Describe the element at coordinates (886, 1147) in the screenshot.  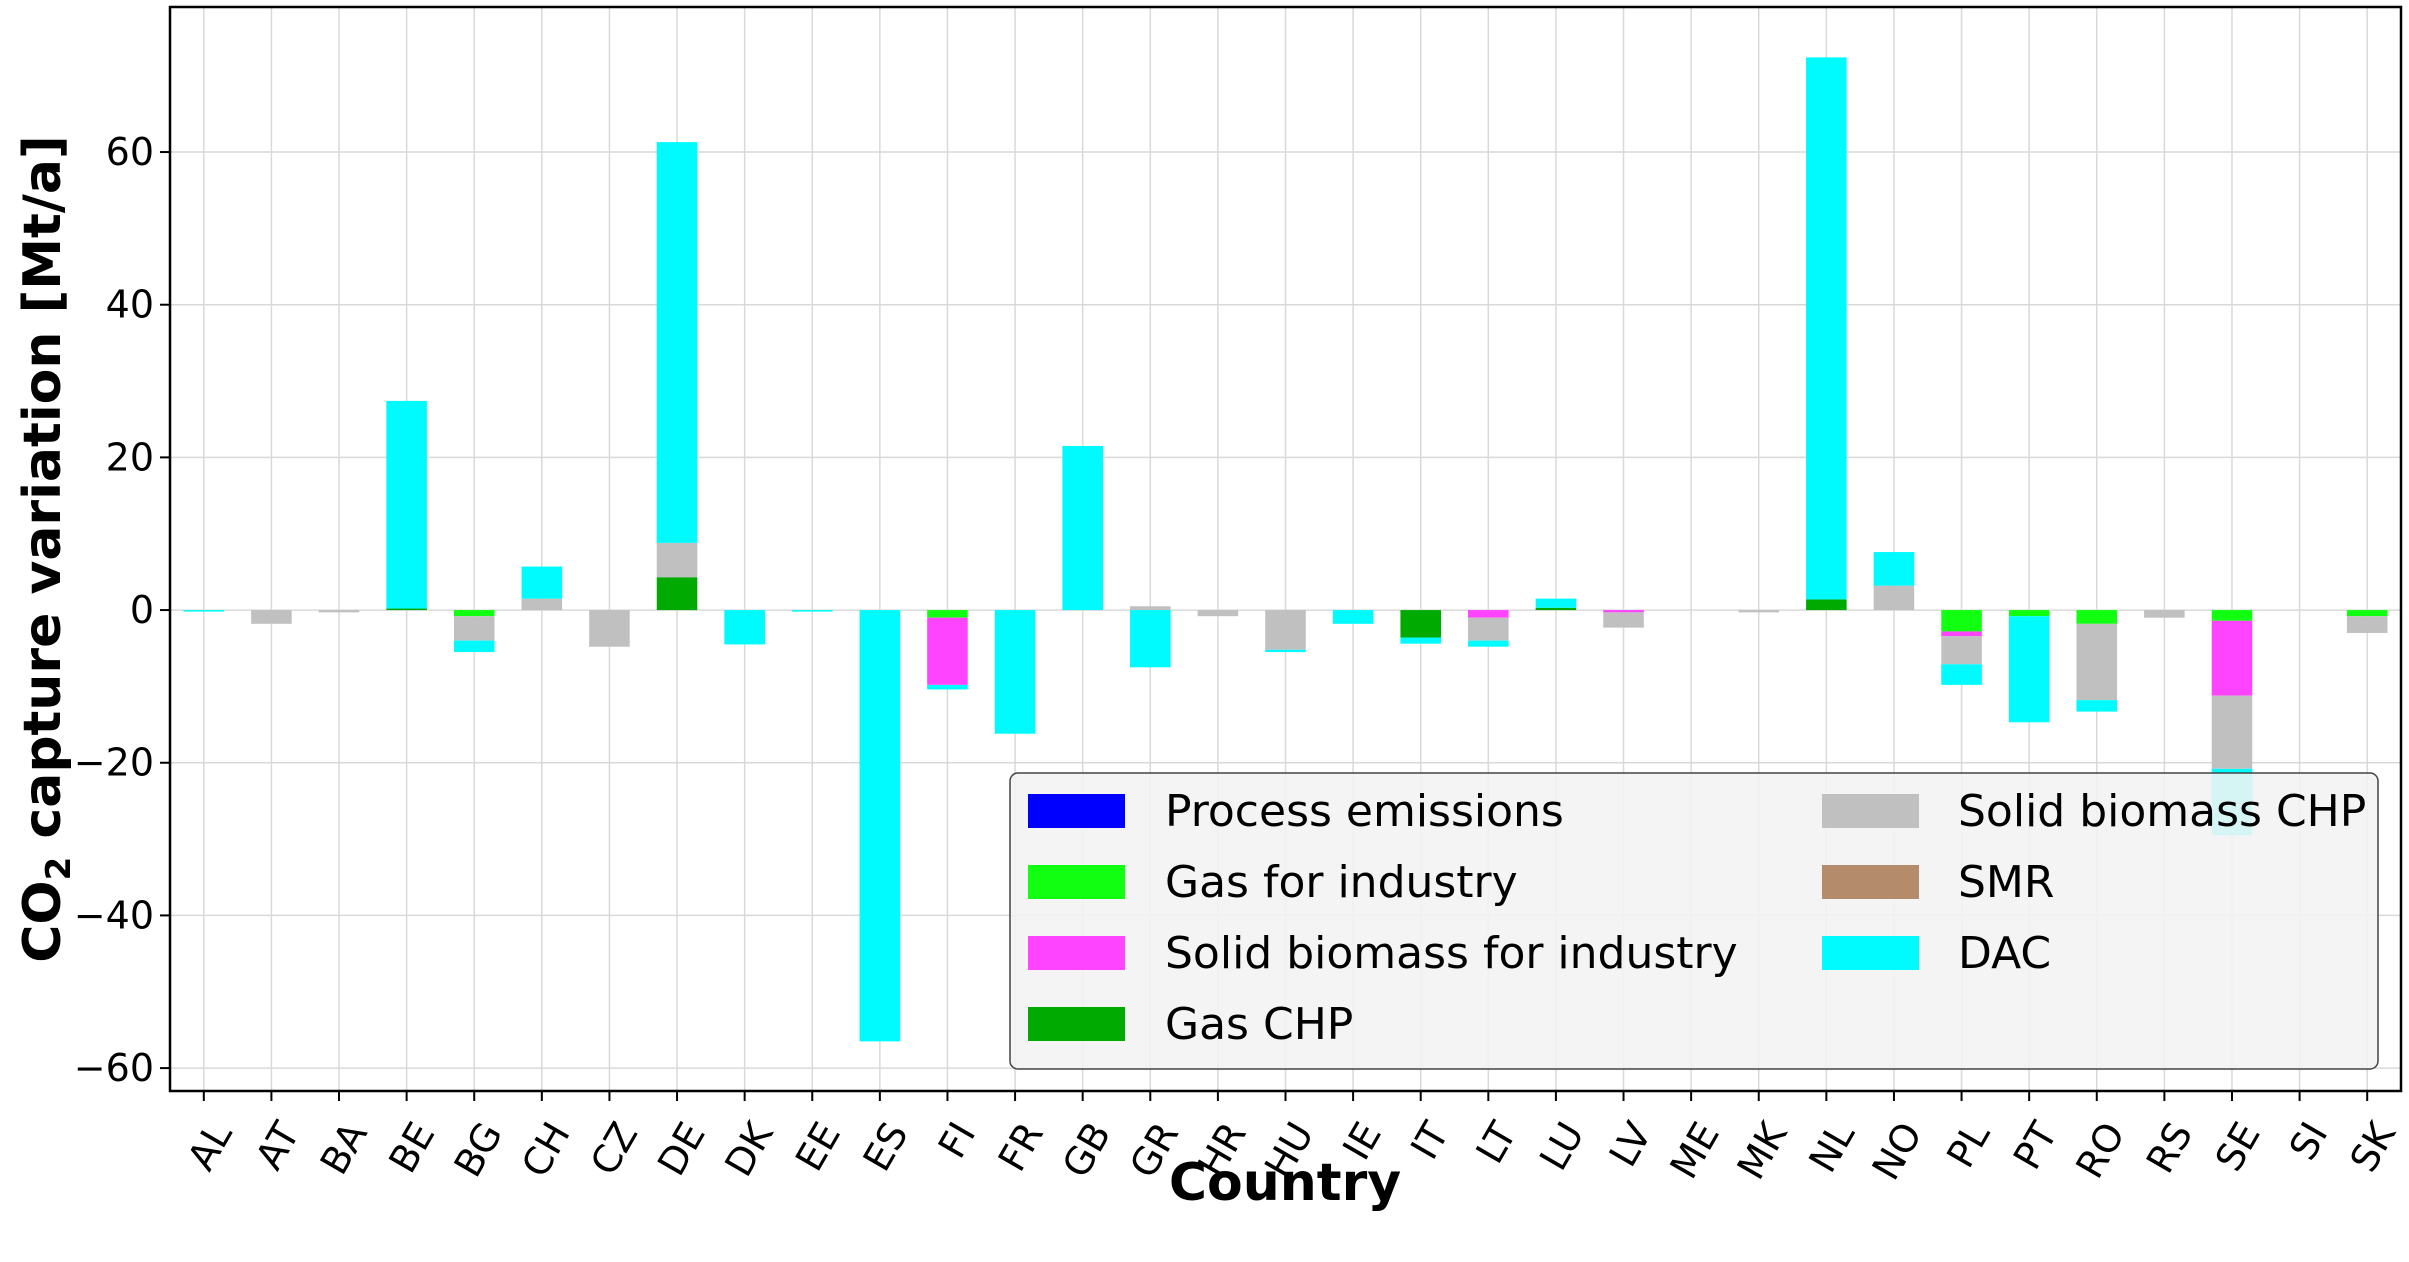
I see `x-tick-label: ES` at that location.